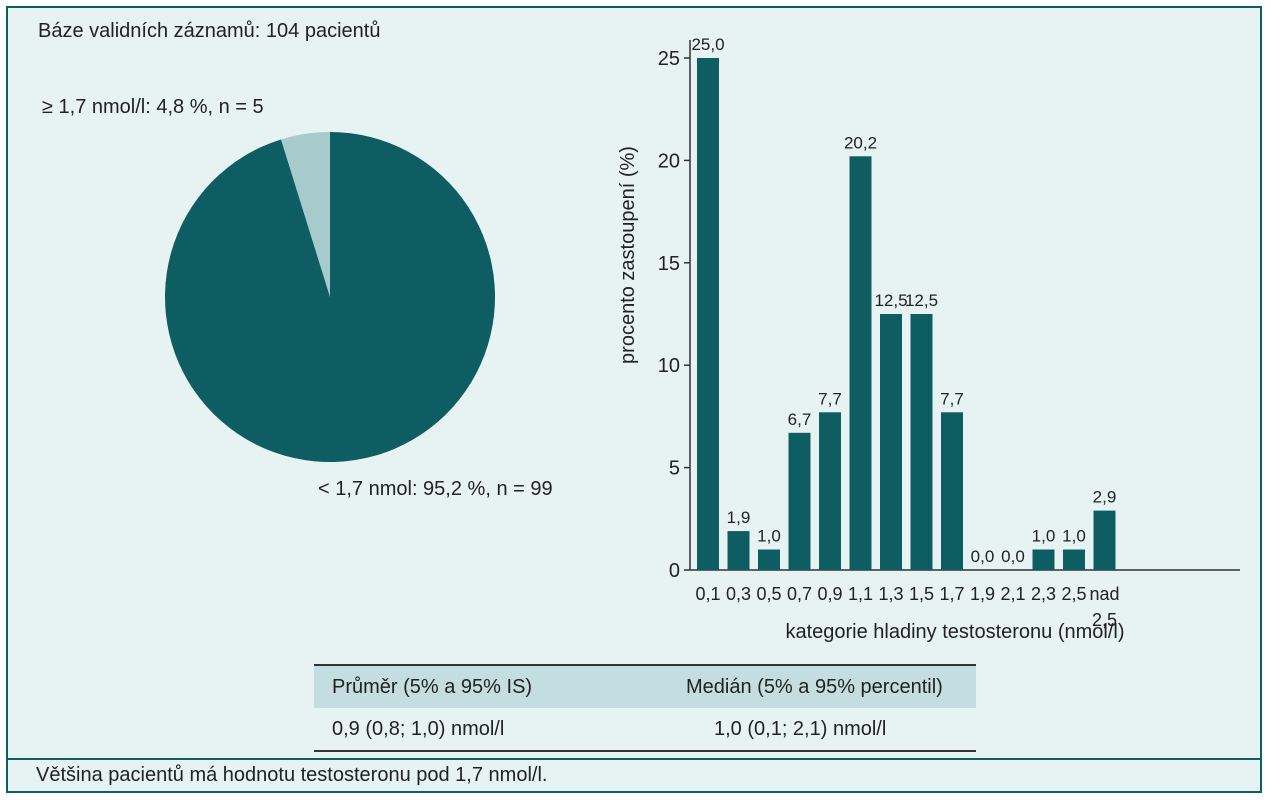 Image resolution: width=1271 pixels, height=800 pixels. I want to click on bar-value-label: 25,0, so click(707, 44).